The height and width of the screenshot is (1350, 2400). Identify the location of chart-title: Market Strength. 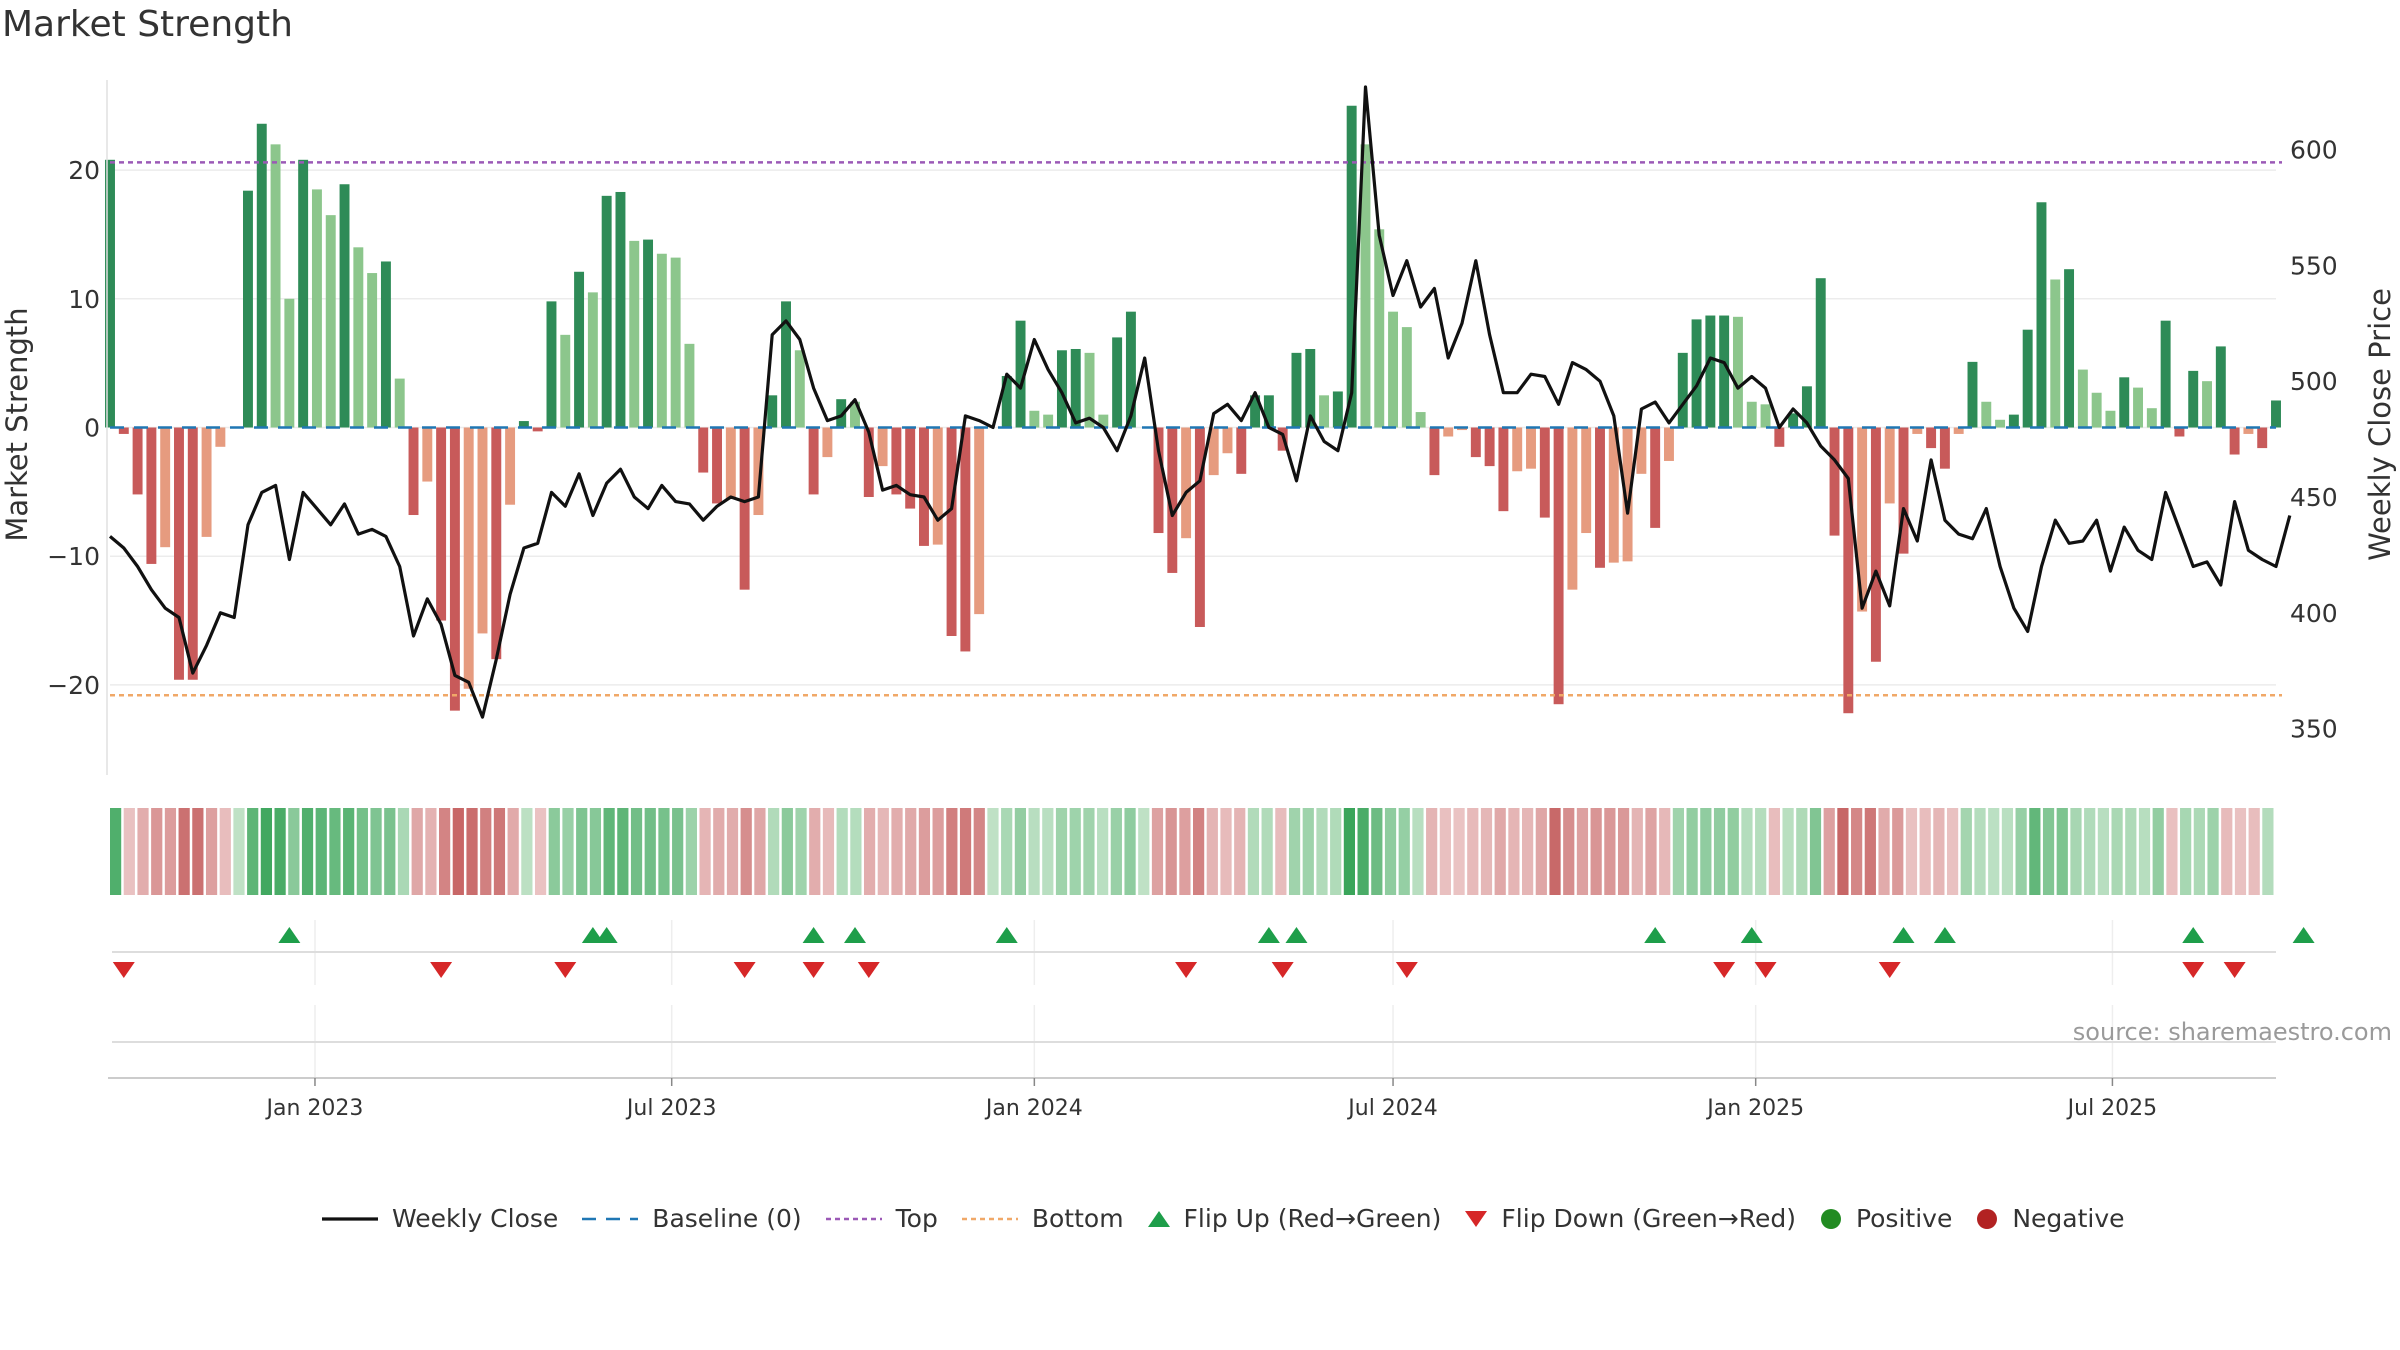
(147, 24).